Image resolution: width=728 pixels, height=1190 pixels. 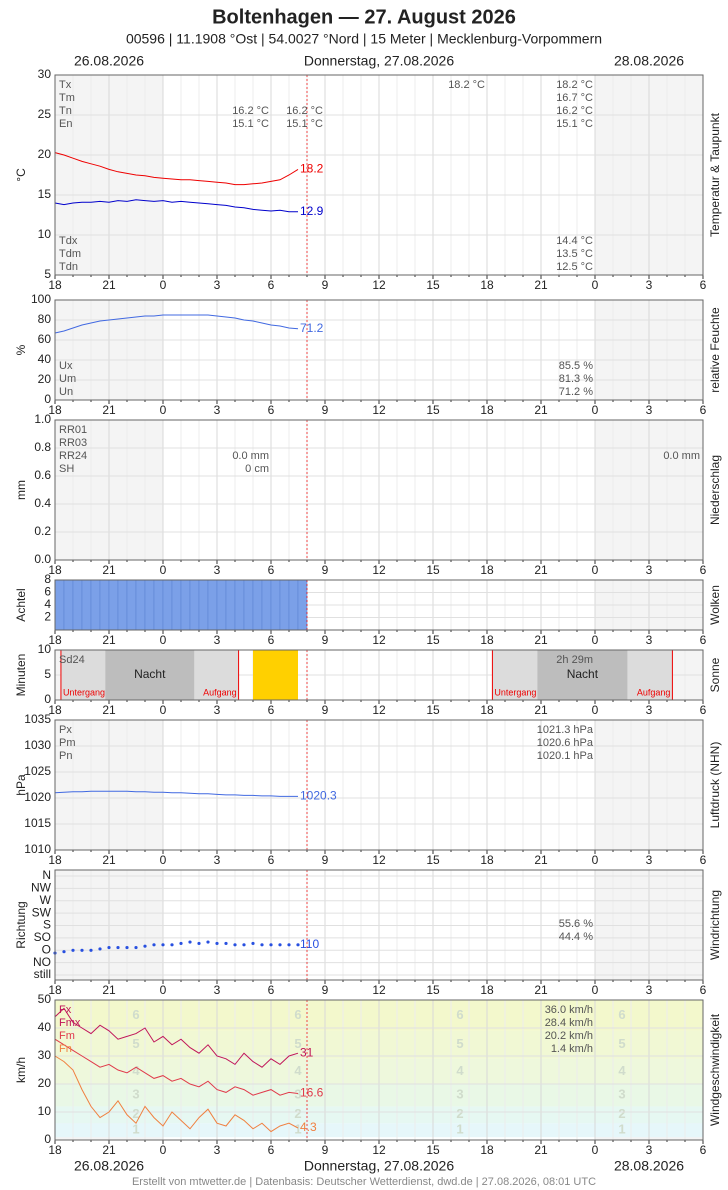 What do you see at coordinates (515, 692) in the screenshot?
I see `sunset-label: Untergang` at bounding box center [515, 692].